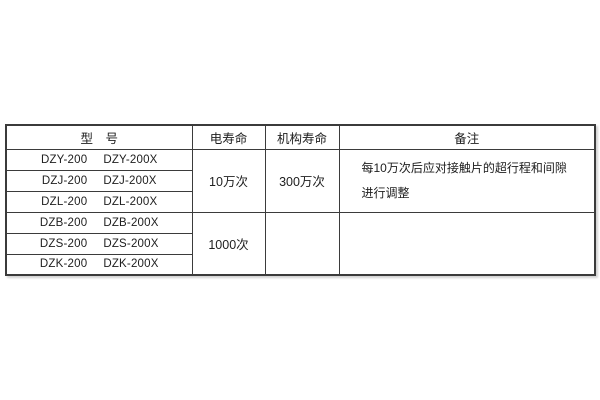 This screenshot has width=600, height=400. What do you see at coordinates (99, 222) in the screenshot?
I see `model-cell-dzb: DZB-200 DZB-200X` at bounding box center [99, 222].